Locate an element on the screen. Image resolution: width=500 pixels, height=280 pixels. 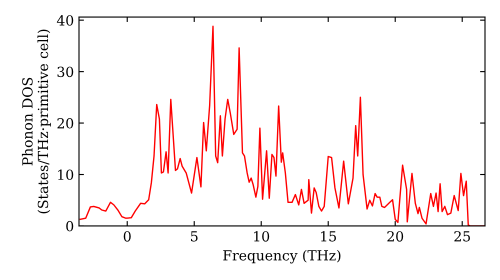
y-tick-label: 40 is located at coordinates (65, 20).